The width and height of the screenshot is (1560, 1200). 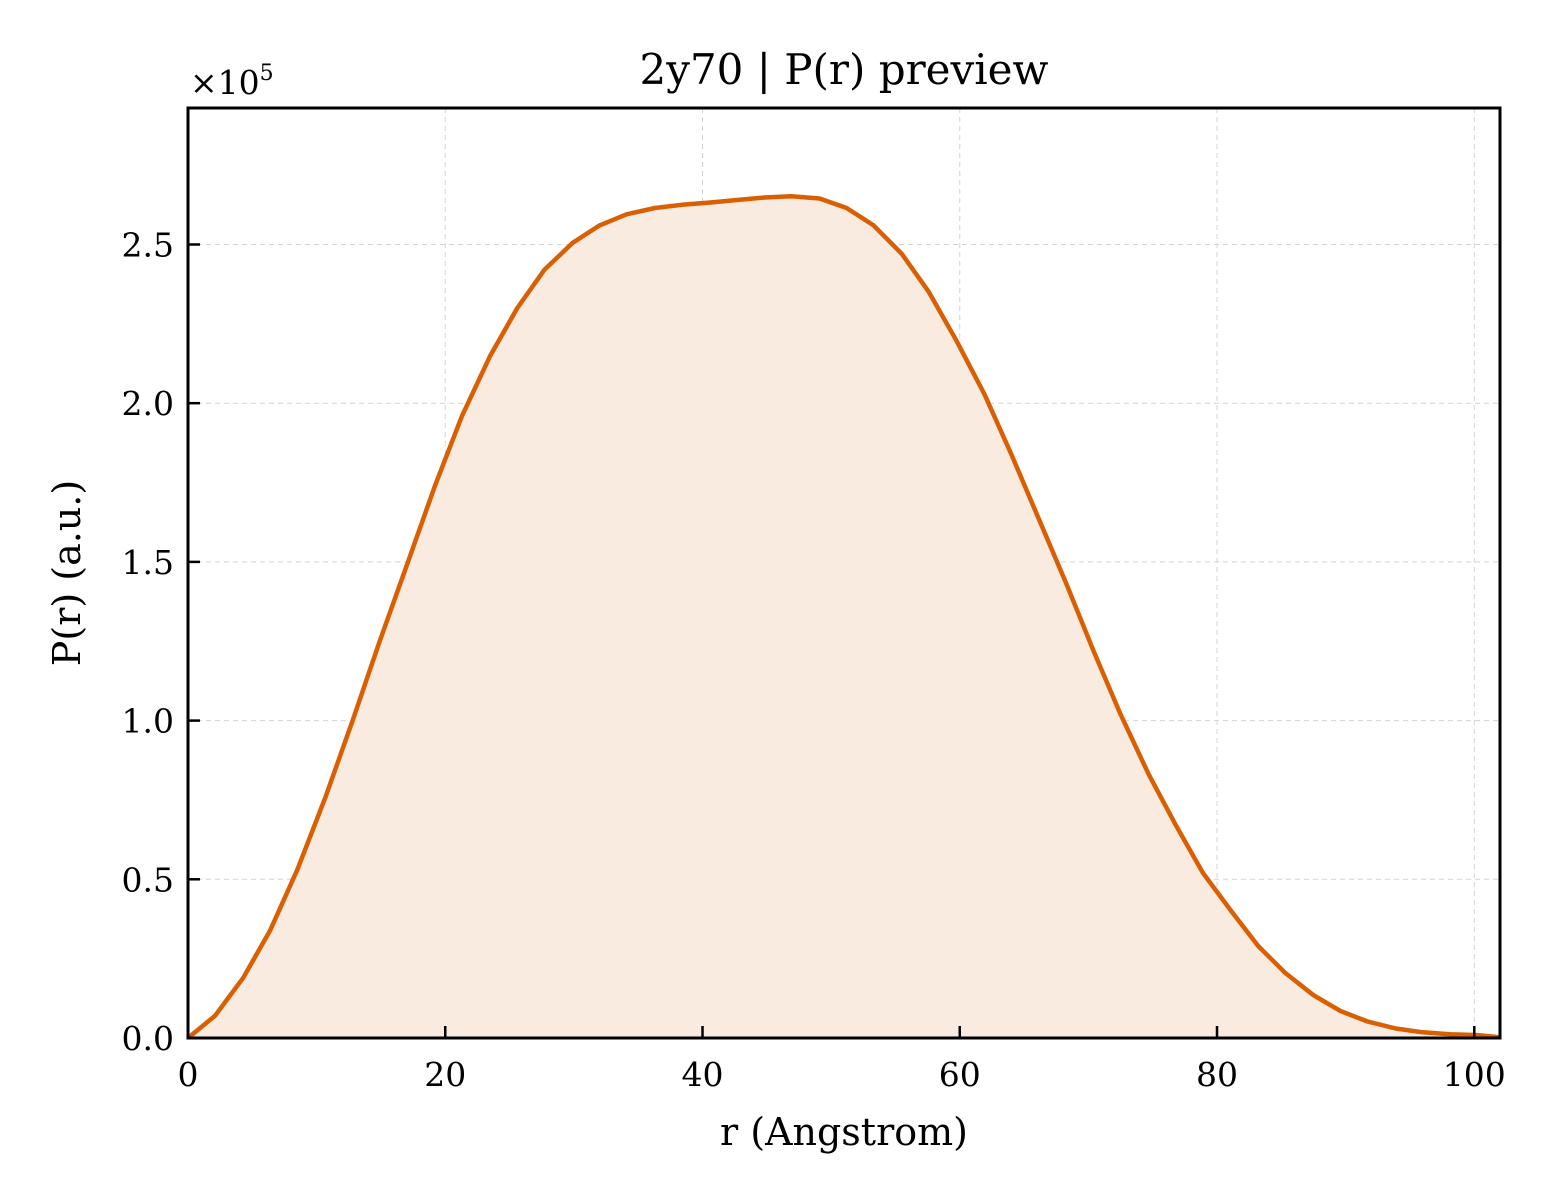 What do you see at coordinates (148, 403) in the screenshot?
I see `y-tick-label: 2.0` at bounding box center [148, 403].